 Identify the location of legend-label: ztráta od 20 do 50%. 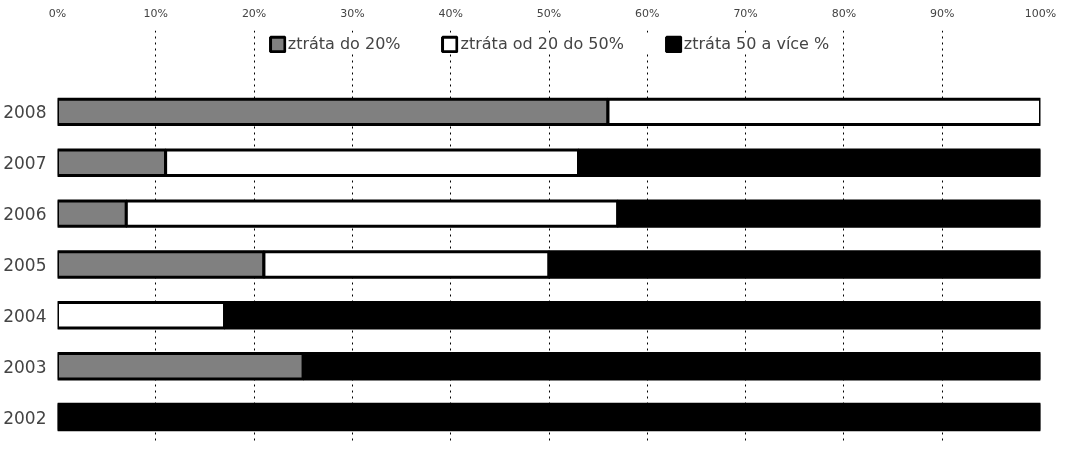
(542, 43).